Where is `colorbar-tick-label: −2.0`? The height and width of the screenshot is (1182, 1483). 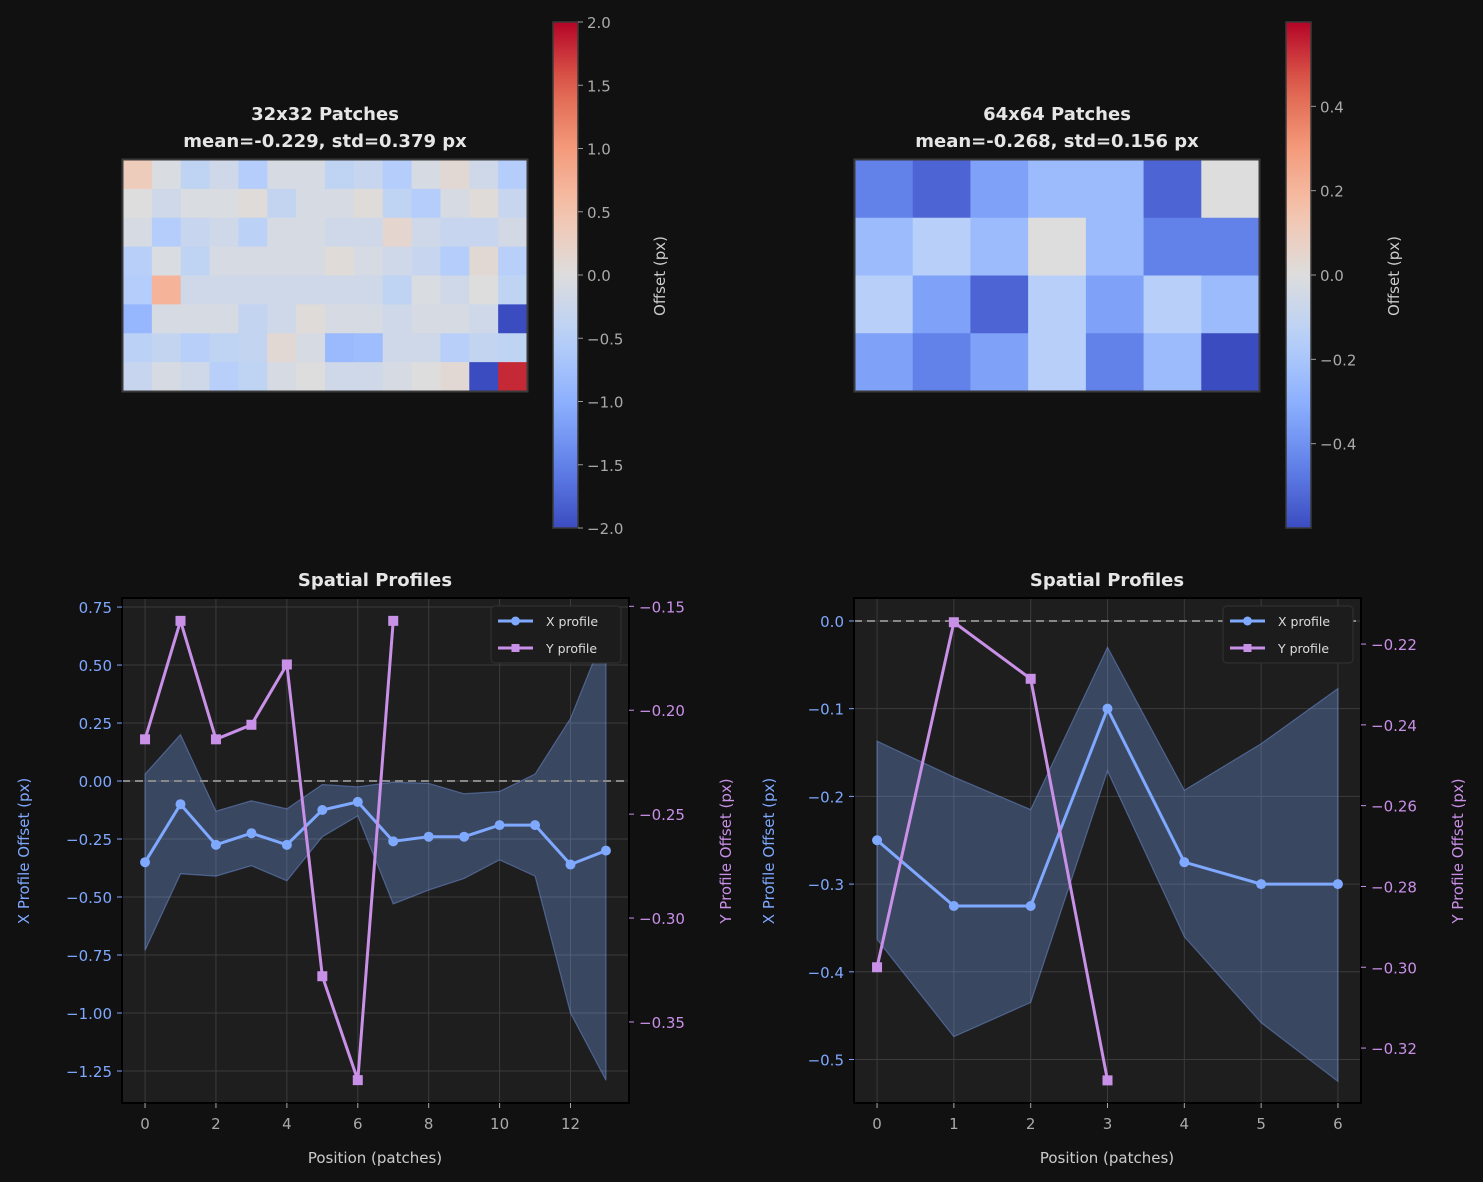
colorbar-tick-label: −2.0 is located at coordinates (605, 529).